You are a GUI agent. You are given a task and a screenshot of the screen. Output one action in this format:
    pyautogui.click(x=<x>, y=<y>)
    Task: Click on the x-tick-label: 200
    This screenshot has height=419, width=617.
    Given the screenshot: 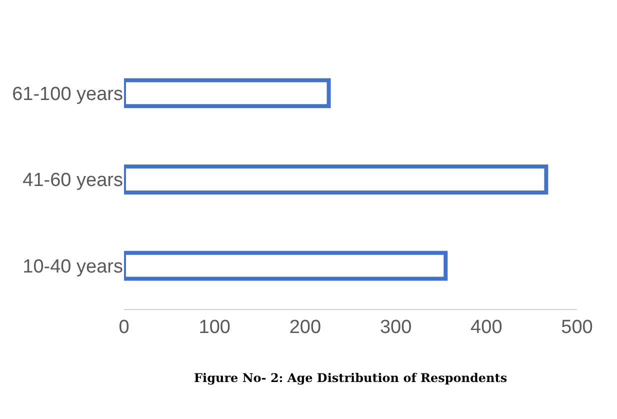 What is the action you would take?
    pyautogui.click(x=305, y=327)
    